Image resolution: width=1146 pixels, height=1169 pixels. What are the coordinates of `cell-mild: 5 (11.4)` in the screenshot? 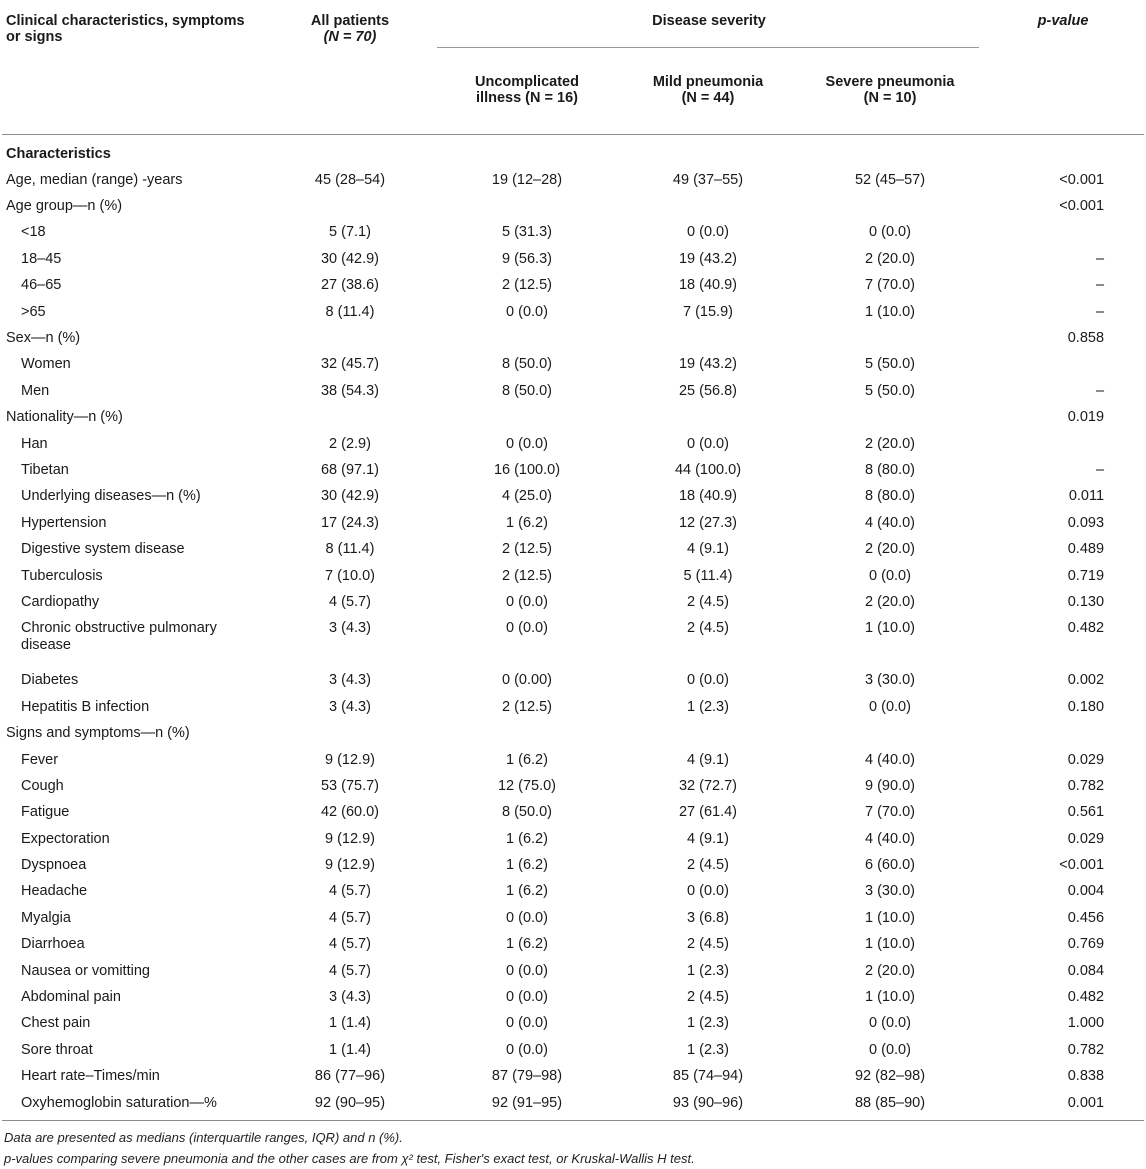 It's located at (708, 575).